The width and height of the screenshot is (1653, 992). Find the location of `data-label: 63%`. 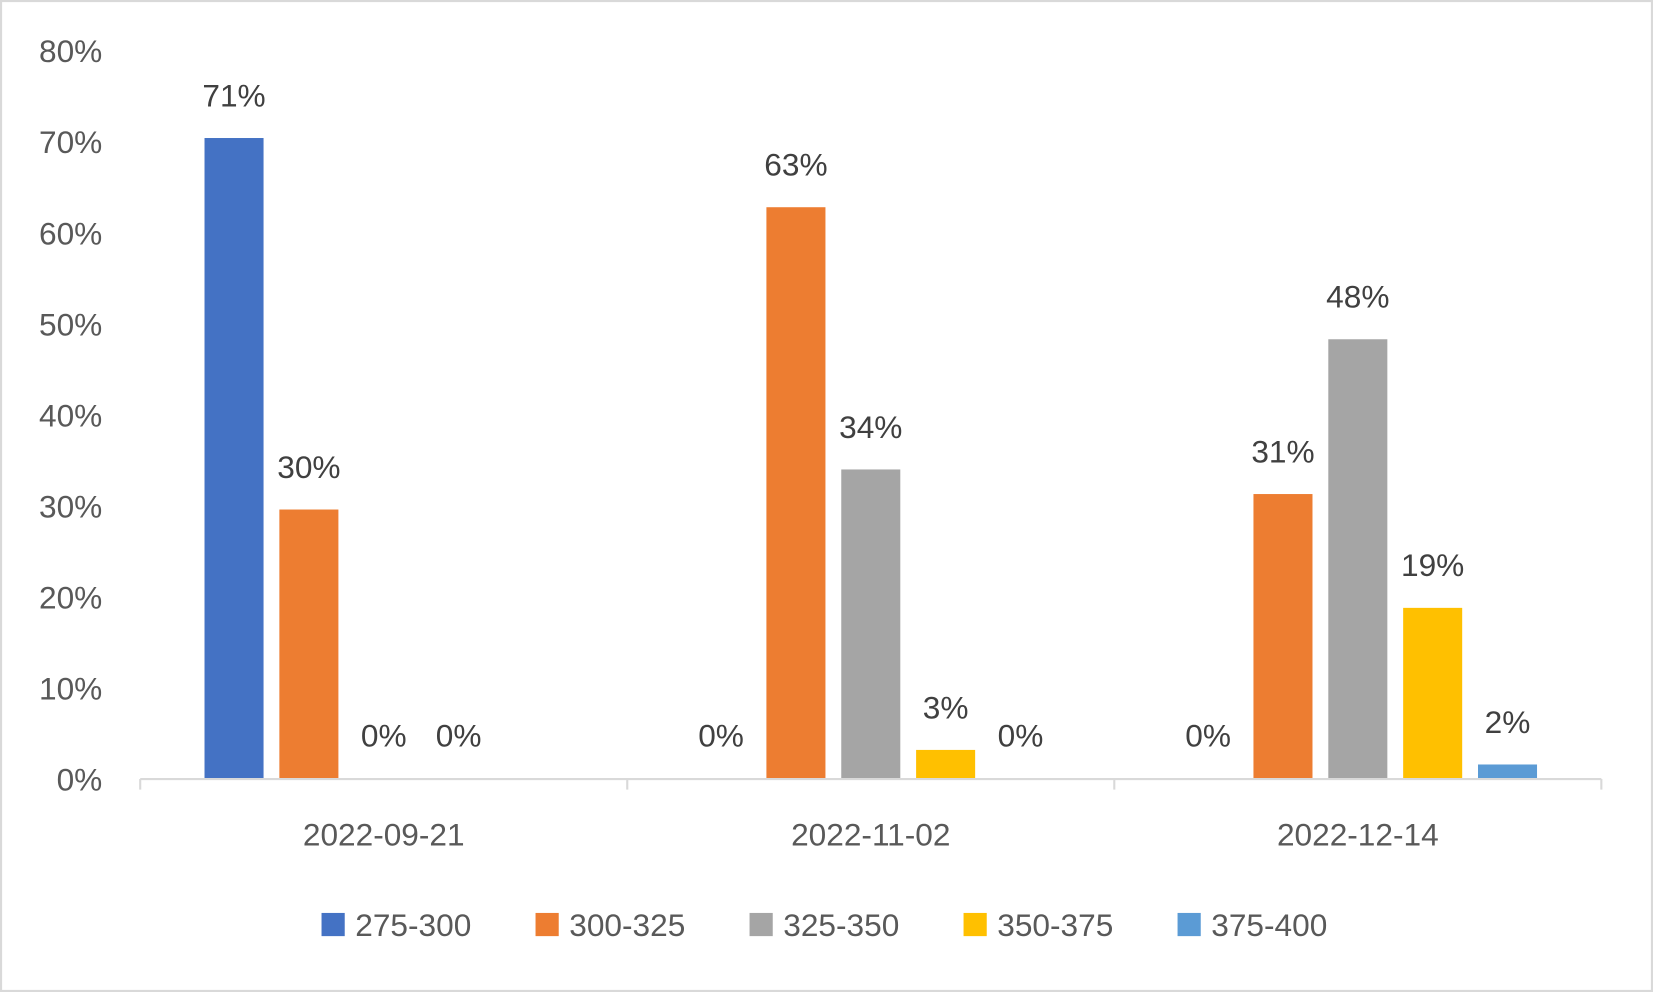

data-label: 63% is located at coordinates (795, 165).